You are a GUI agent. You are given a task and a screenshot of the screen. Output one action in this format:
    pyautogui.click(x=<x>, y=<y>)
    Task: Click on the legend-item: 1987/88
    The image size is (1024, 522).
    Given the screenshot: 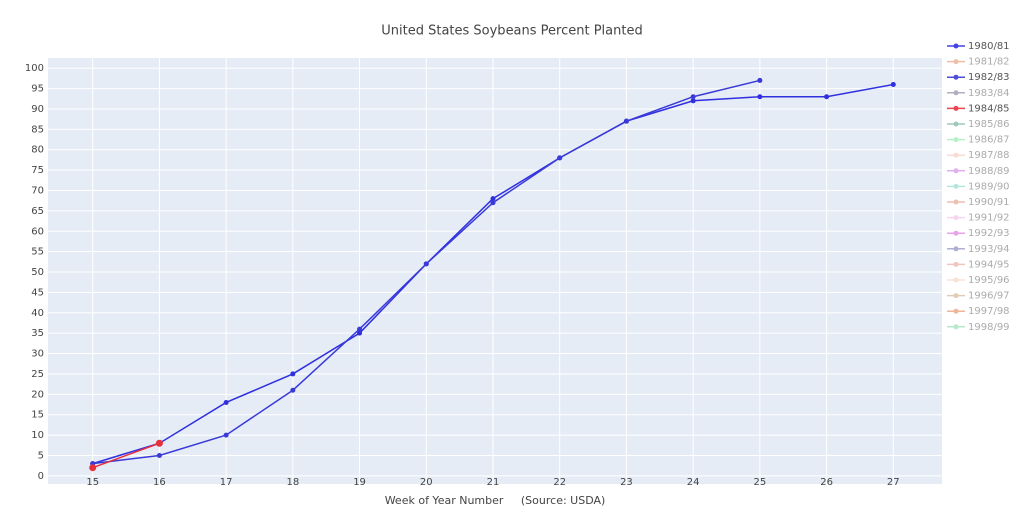 What is the action you would take?
    pyautogui.click(x=978, y=155)
    